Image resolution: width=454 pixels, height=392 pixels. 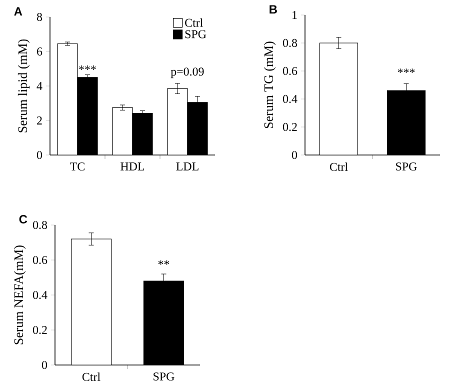 What do you see at coordinates (39, 17) in the screenshot?
I see `y-tick-label: 8` at bounding box center [39, 17].